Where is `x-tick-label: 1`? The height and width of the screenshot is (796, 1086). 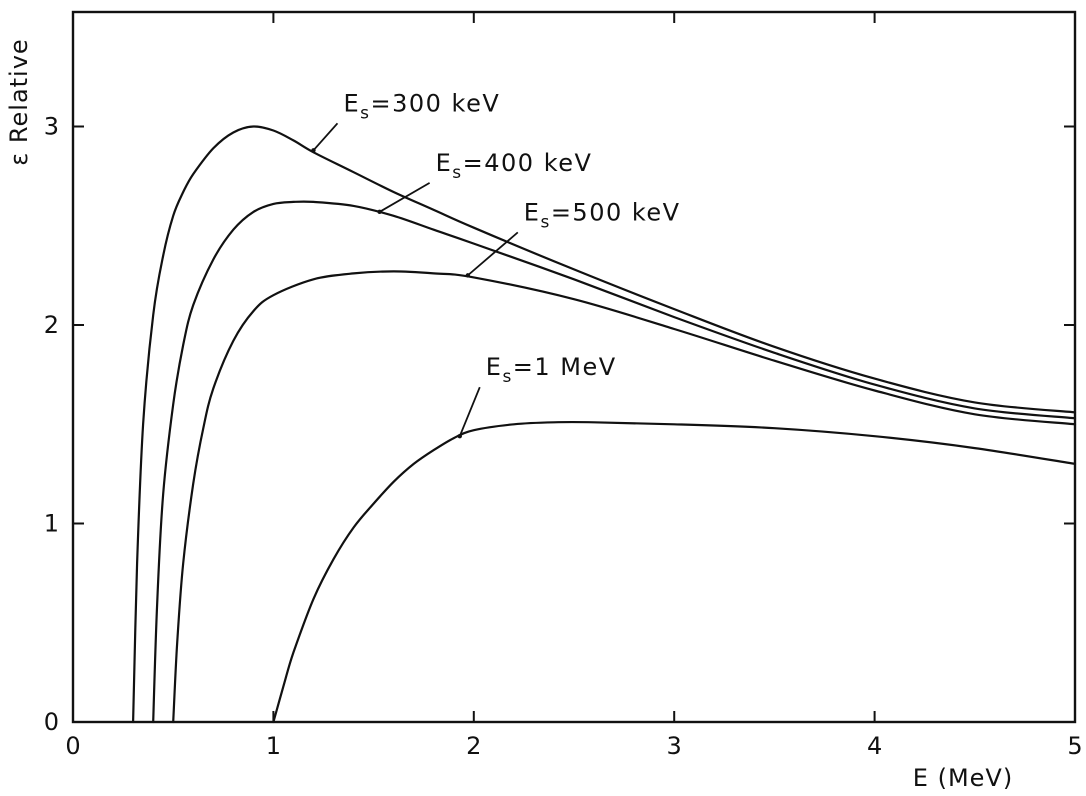 x-tick-label: 1 is located at coordinates (273, 746).